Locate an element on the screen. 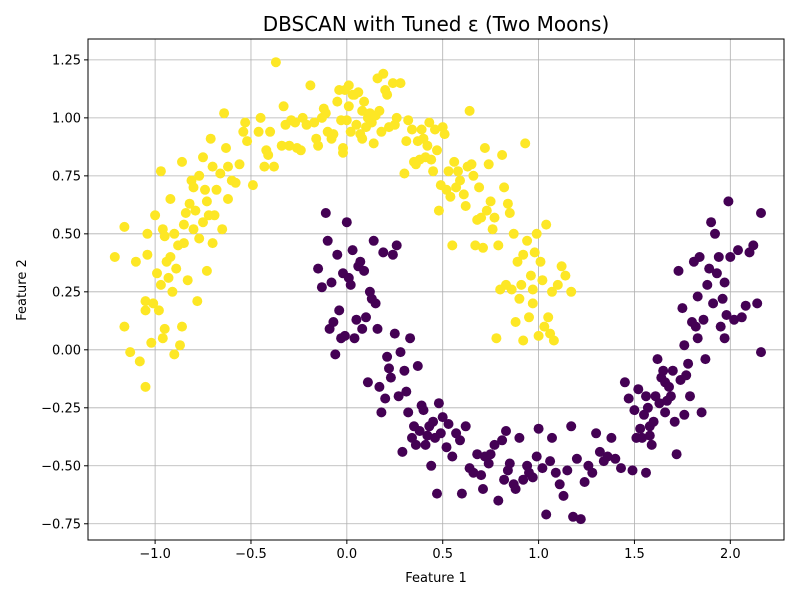 The image size is (800, 600). y-tick-label: −0.50 is located at coordinates (61, 466).